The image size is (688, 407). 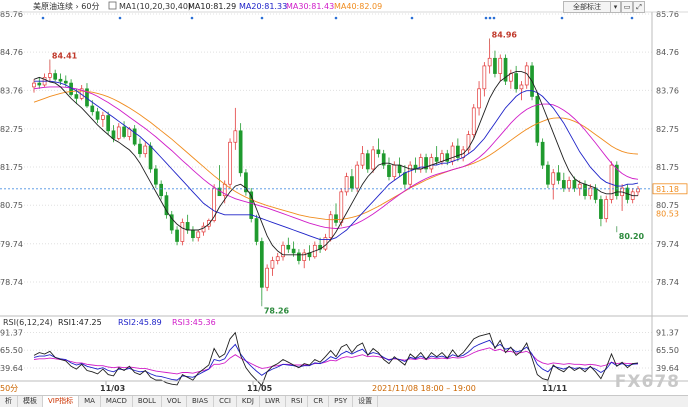 I want to click on legend-checkbox, so click(x=112, y=5).